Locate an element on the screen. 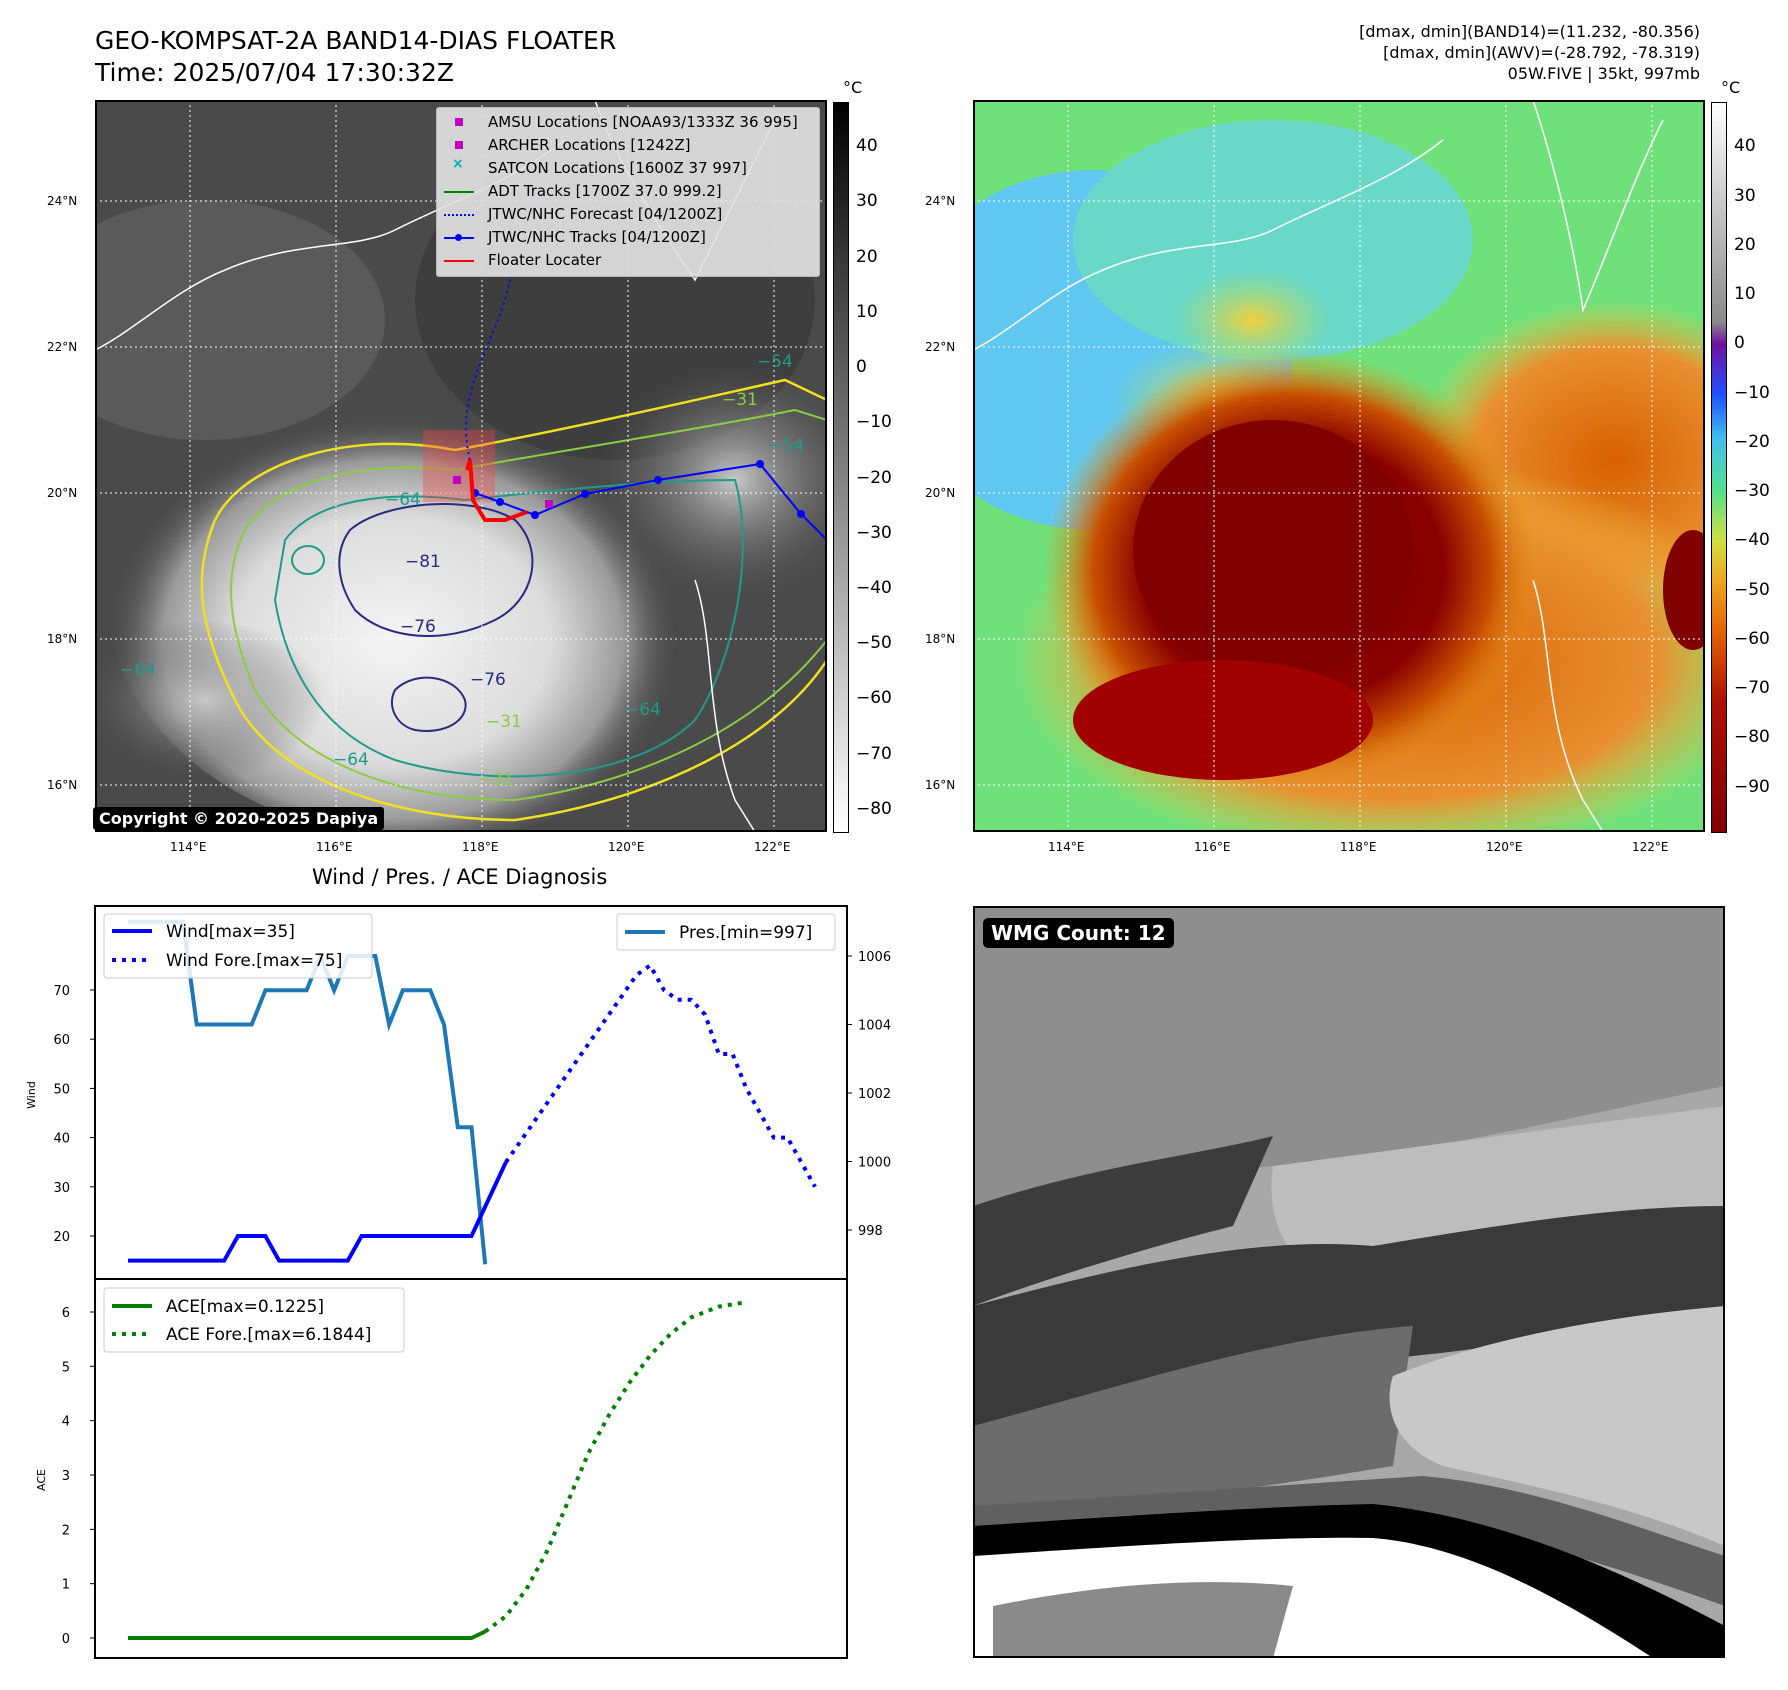  pressure-tick-label: 998 is located at coordinates (870, 1231).